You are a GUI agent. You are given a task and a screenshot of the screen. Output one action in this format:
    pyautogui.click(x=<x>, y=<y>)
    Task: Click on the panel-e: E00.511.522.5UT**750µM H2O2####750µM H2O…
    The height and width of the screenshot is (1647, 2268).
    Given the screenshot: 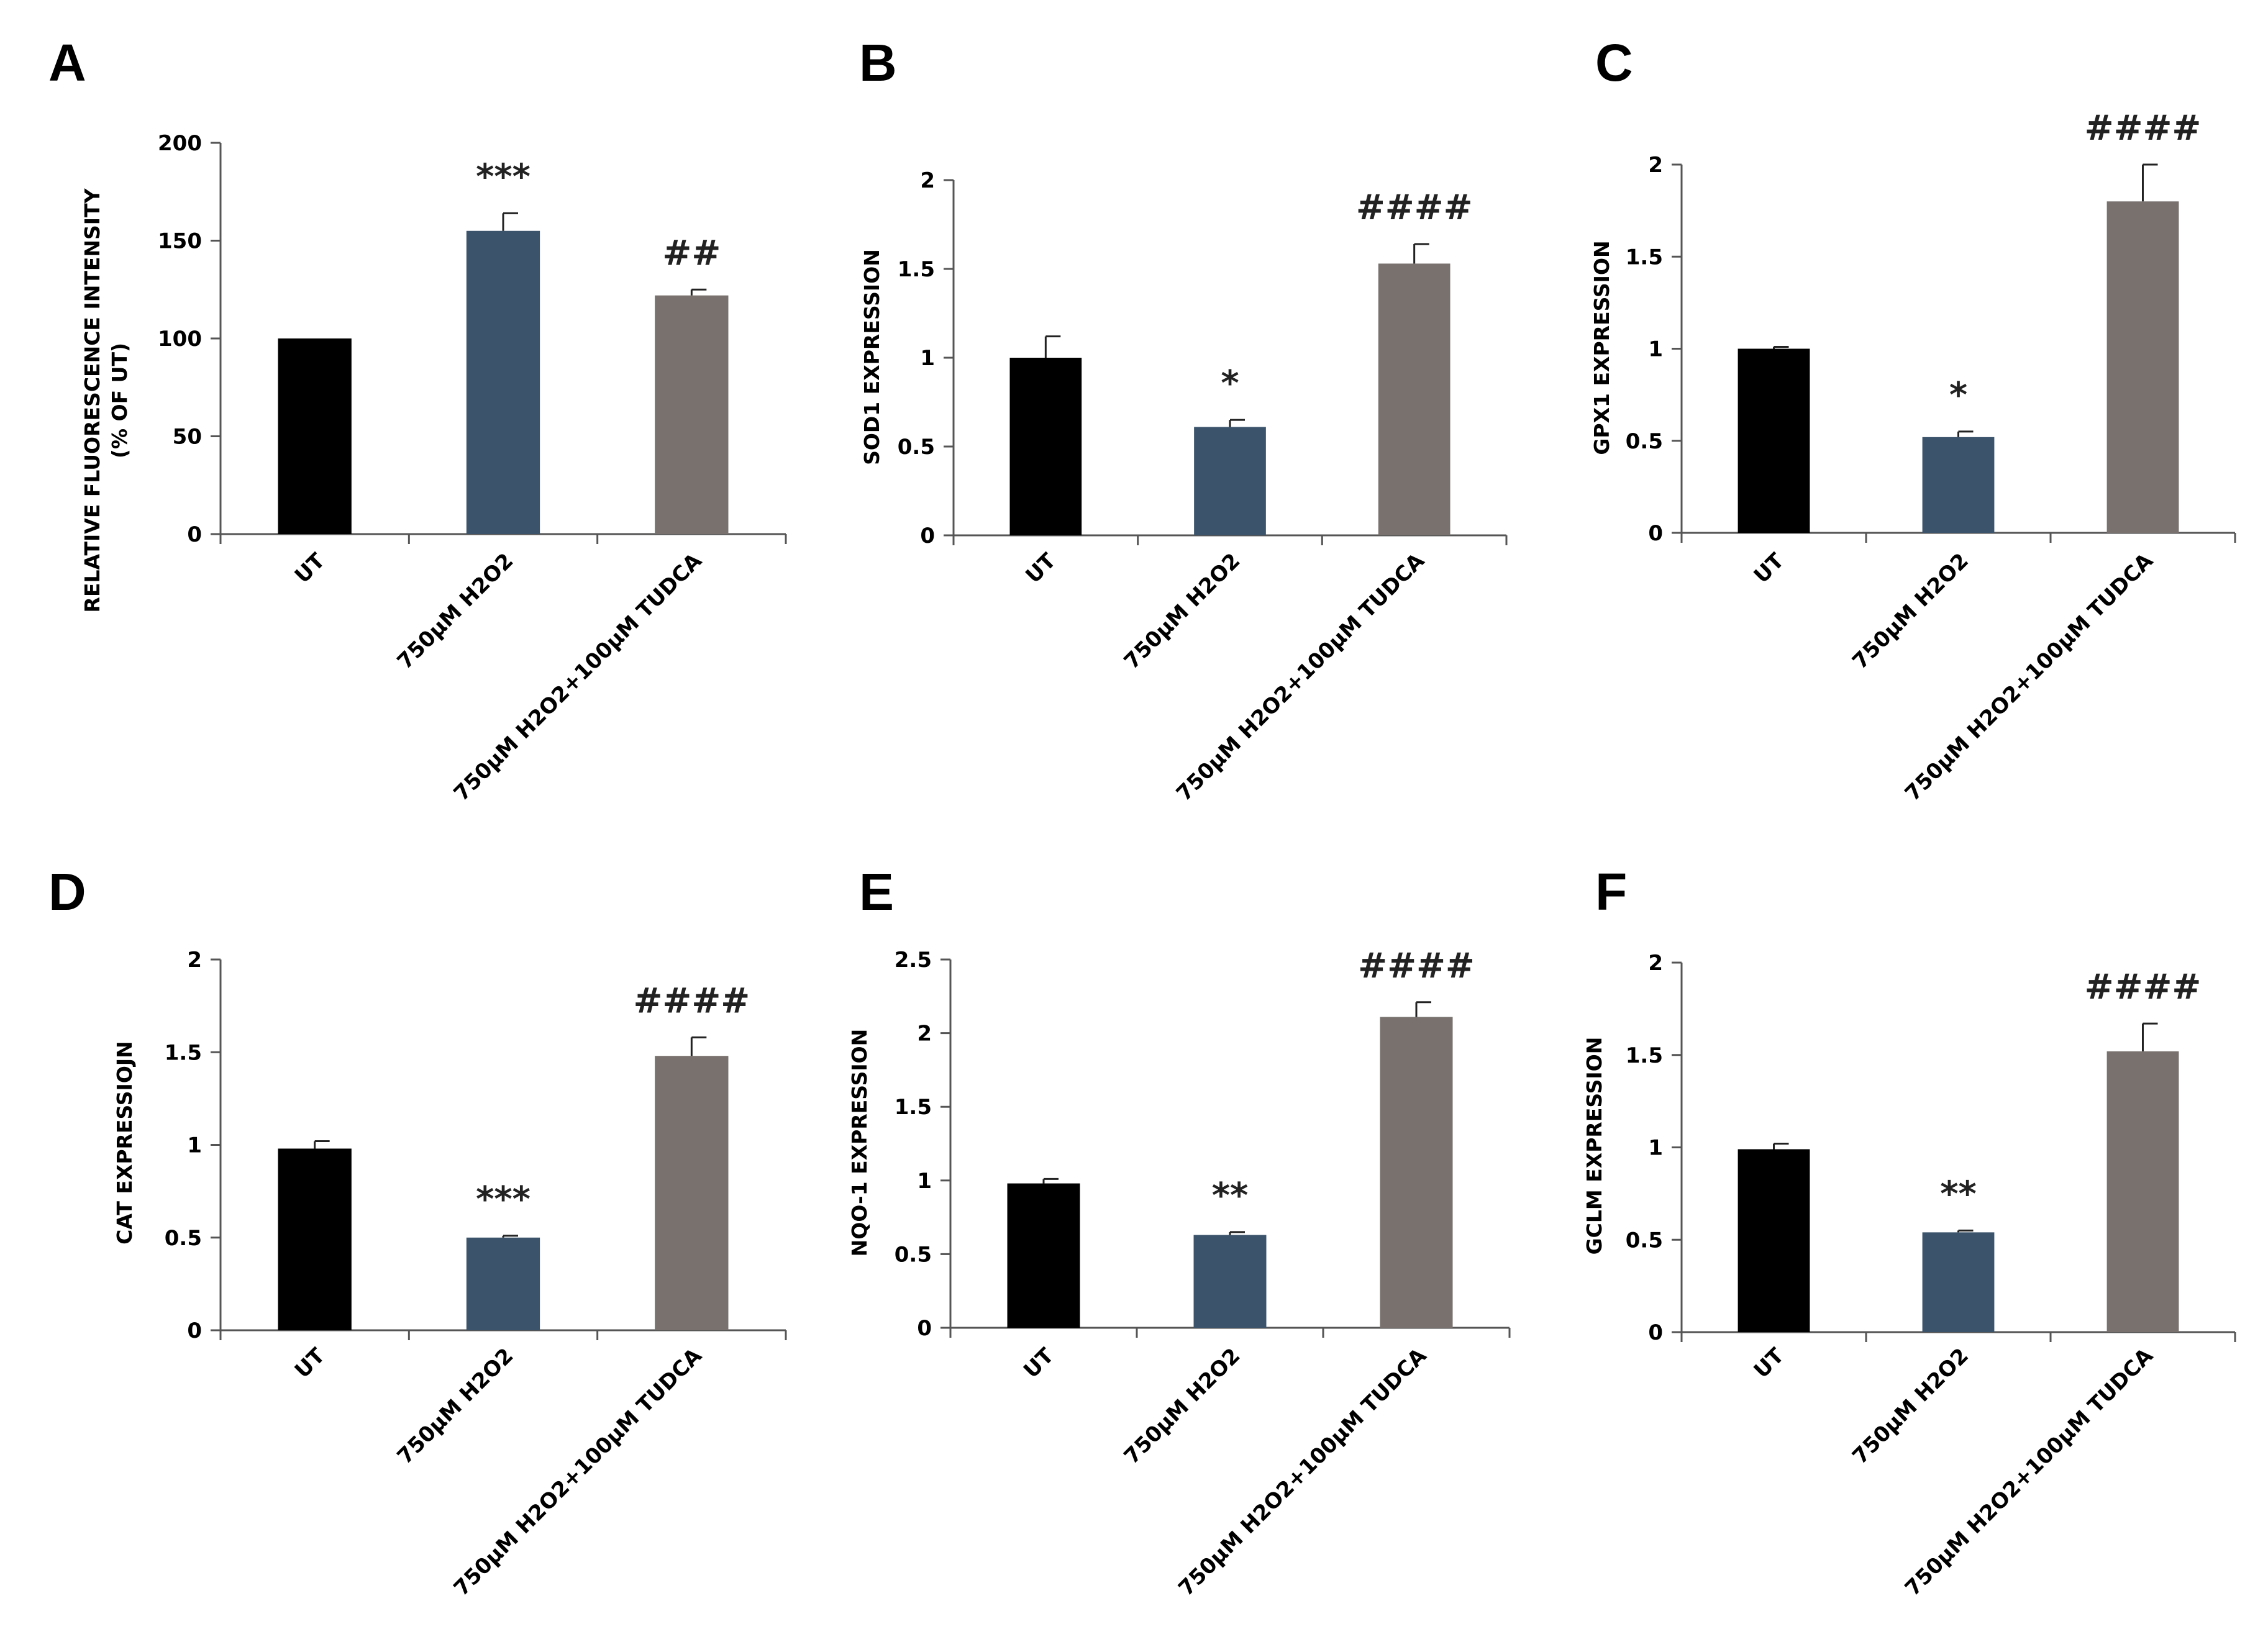 What is the action you would take?
    pyautogui.click(x=1179, y=1232)
    